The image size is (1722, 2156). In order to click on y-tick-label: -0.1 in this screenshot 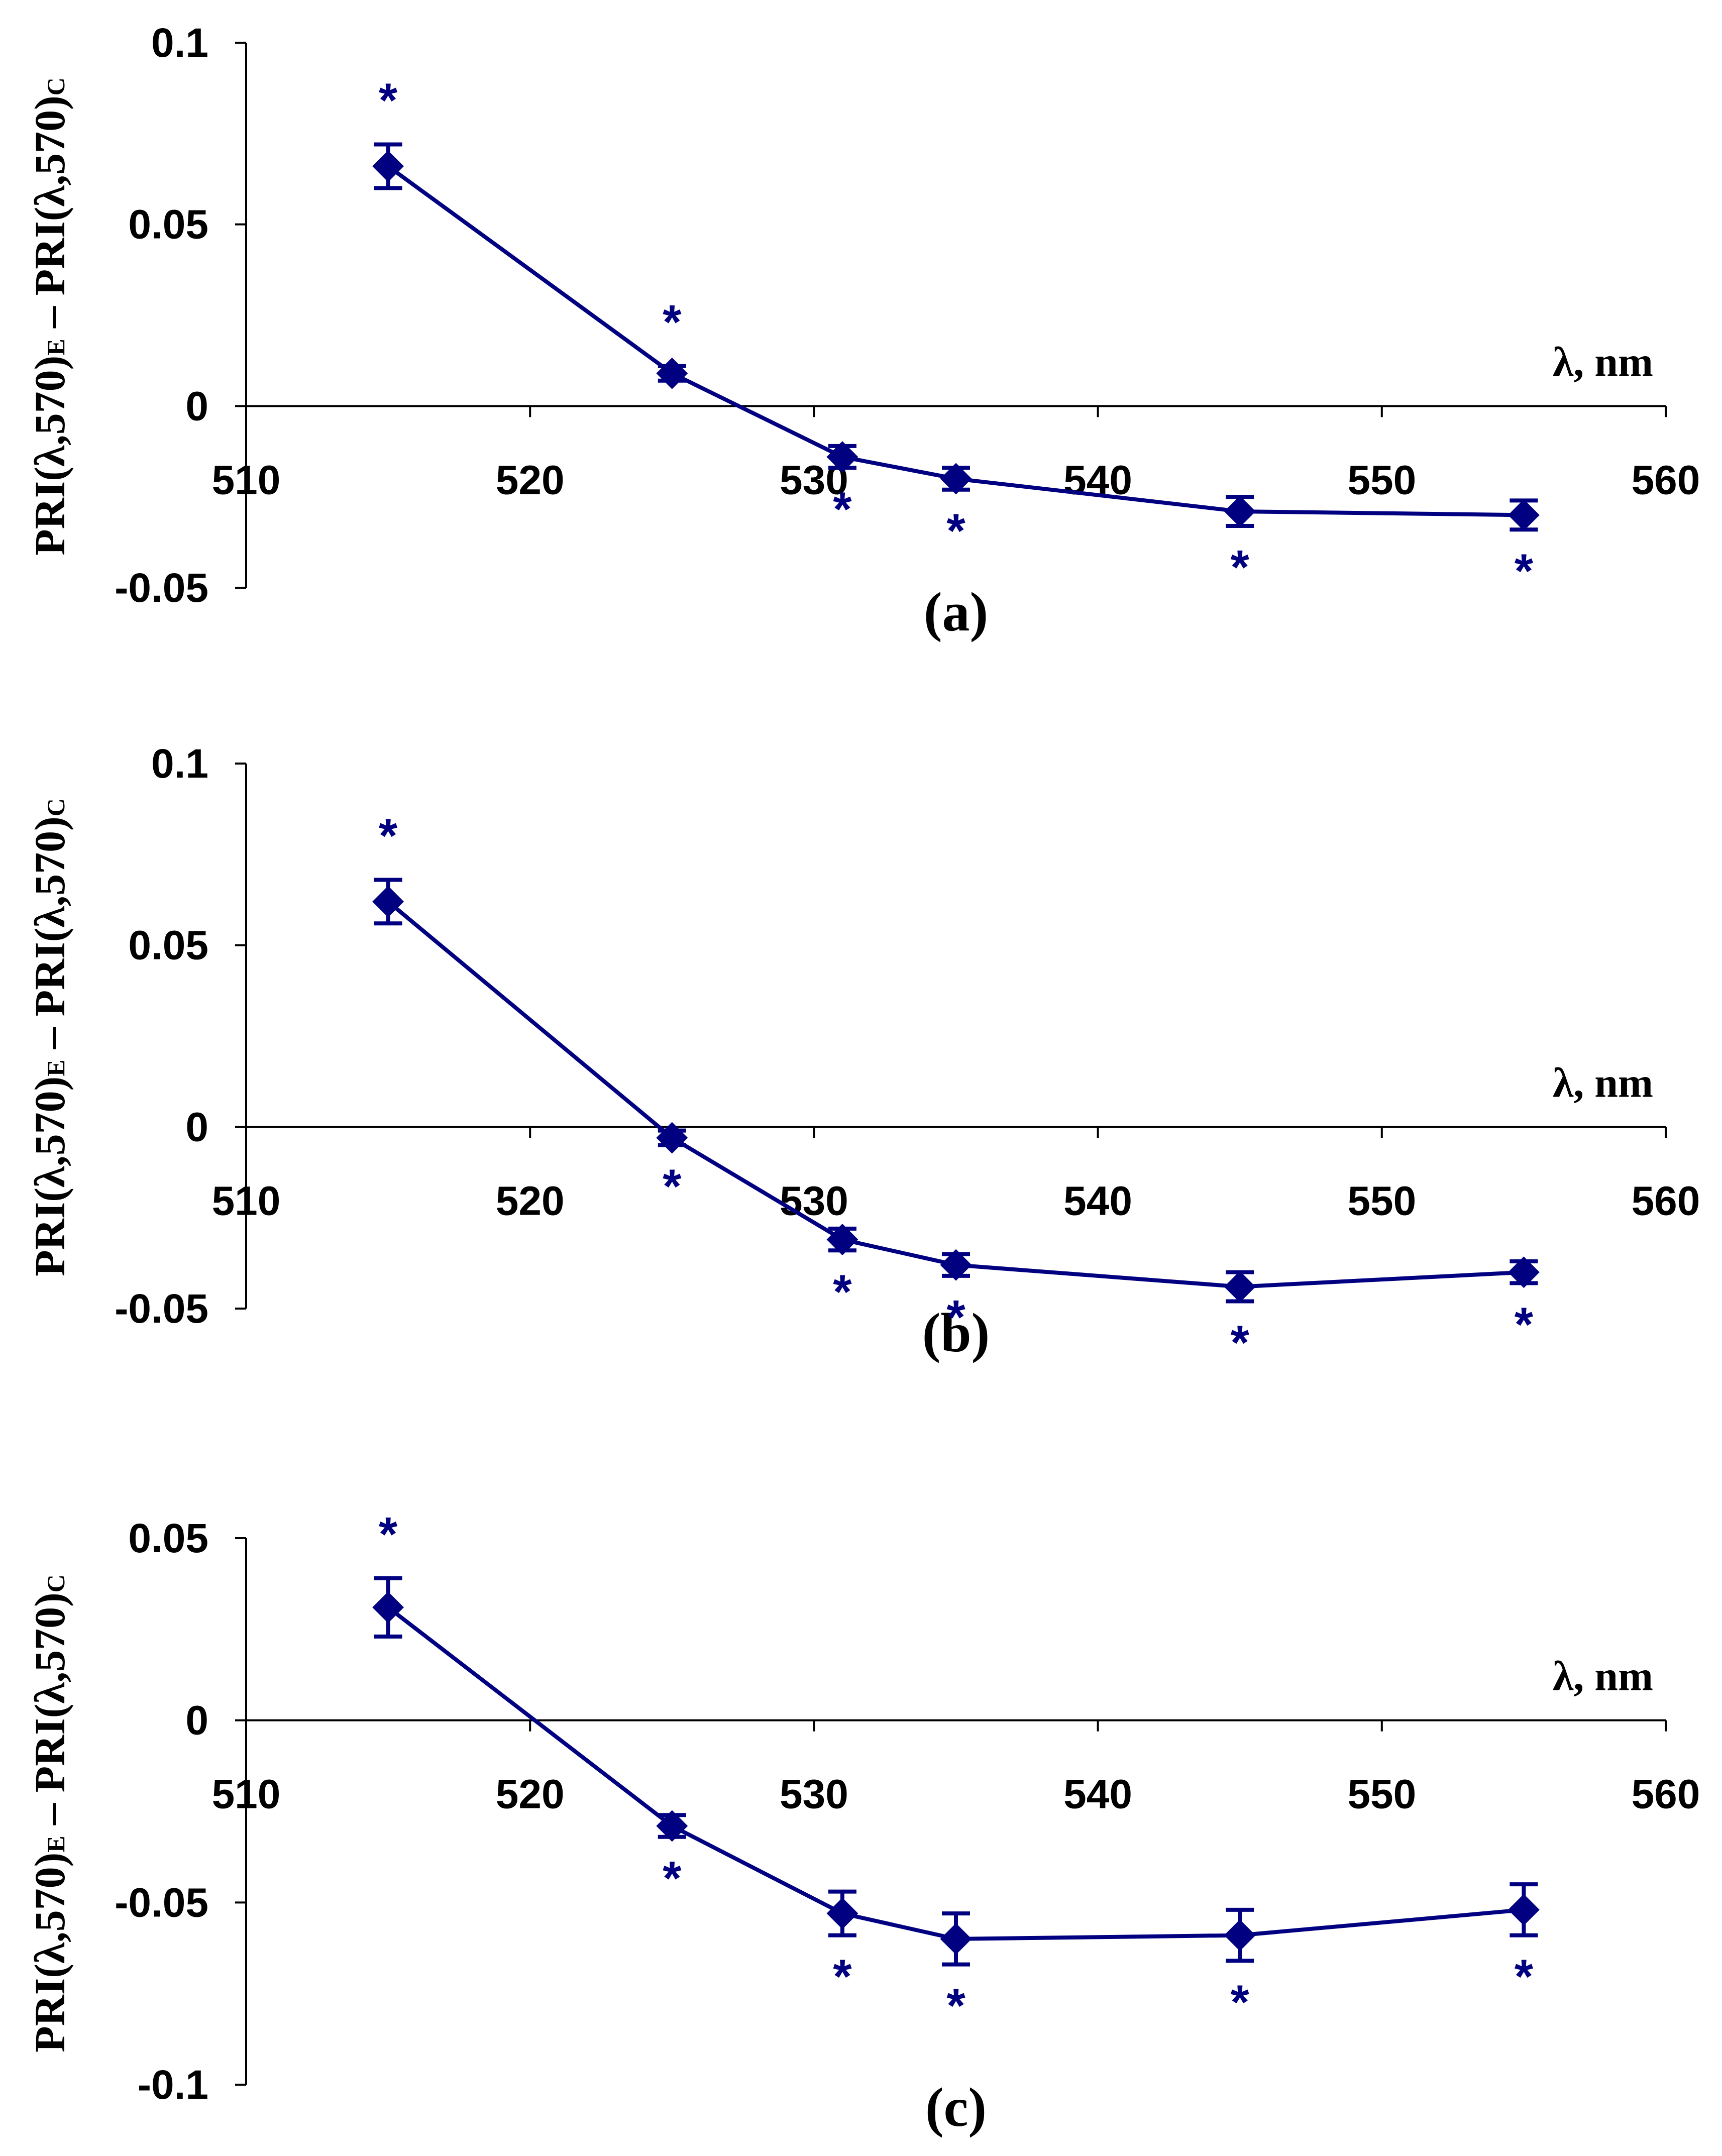, I will do `click(173, 2085)`.